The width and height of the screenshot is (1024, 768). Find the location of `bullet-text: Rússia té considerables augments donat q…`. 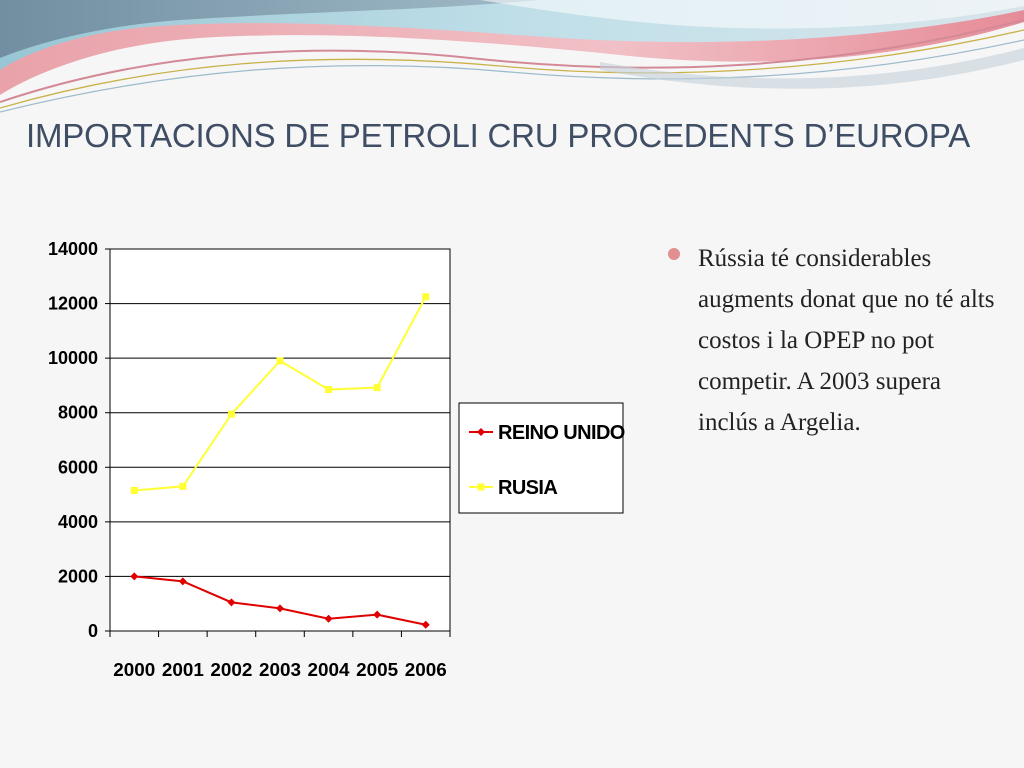

bullet-text: Rússia té considerables augments donat q… is located at coordinates (846, 340).